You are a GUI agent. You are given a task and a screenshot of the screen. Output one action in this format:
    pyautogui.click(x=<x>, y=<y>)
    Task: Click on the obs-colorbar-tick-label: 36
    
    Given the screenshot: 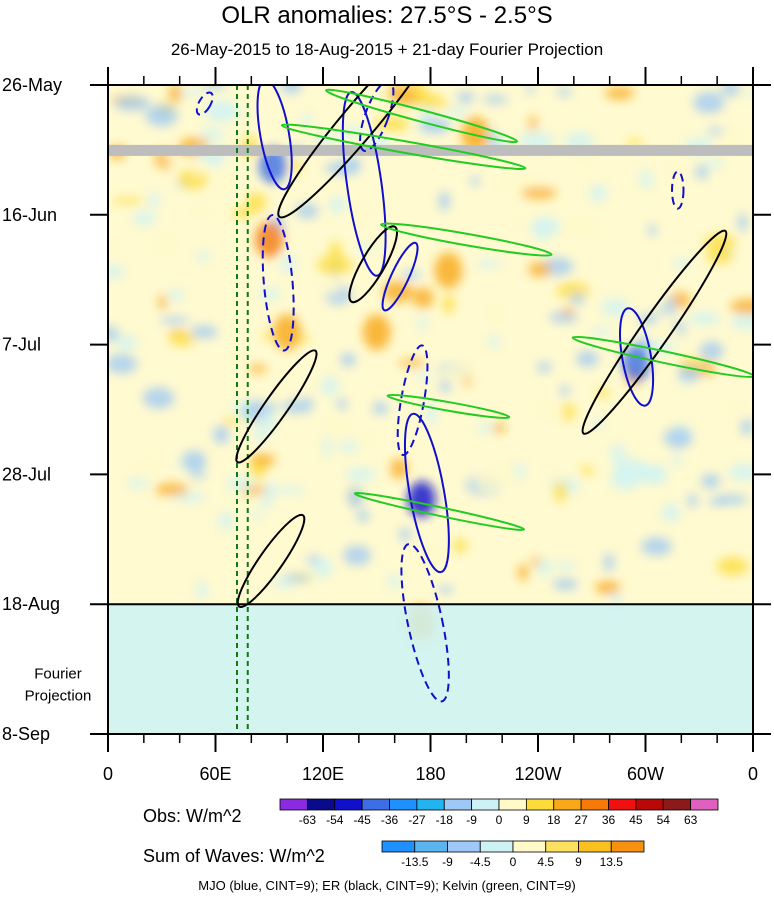 What is the action you would take?
    pyautogui.click(x=609, y=820)
    